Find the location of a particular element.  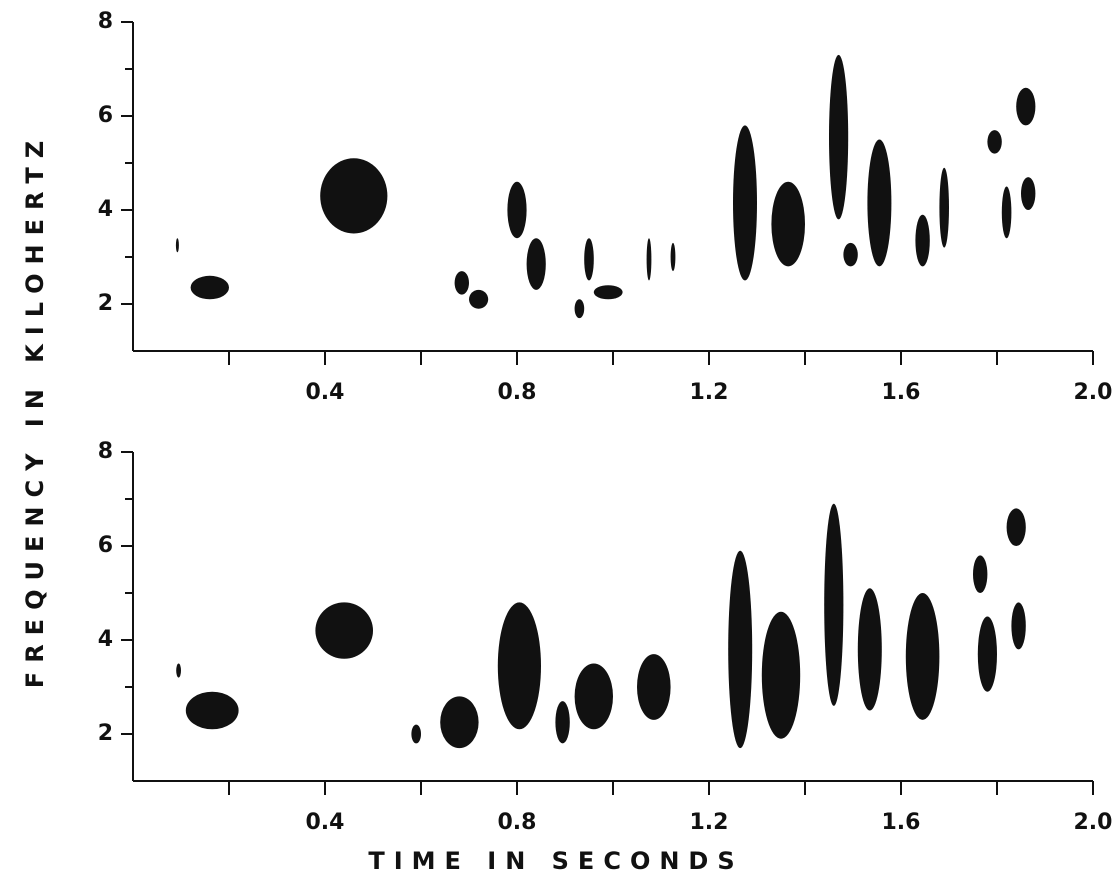

y-axis-title: FREQUENCY IN KILOHERTZ is located at coordinates (35, 410).